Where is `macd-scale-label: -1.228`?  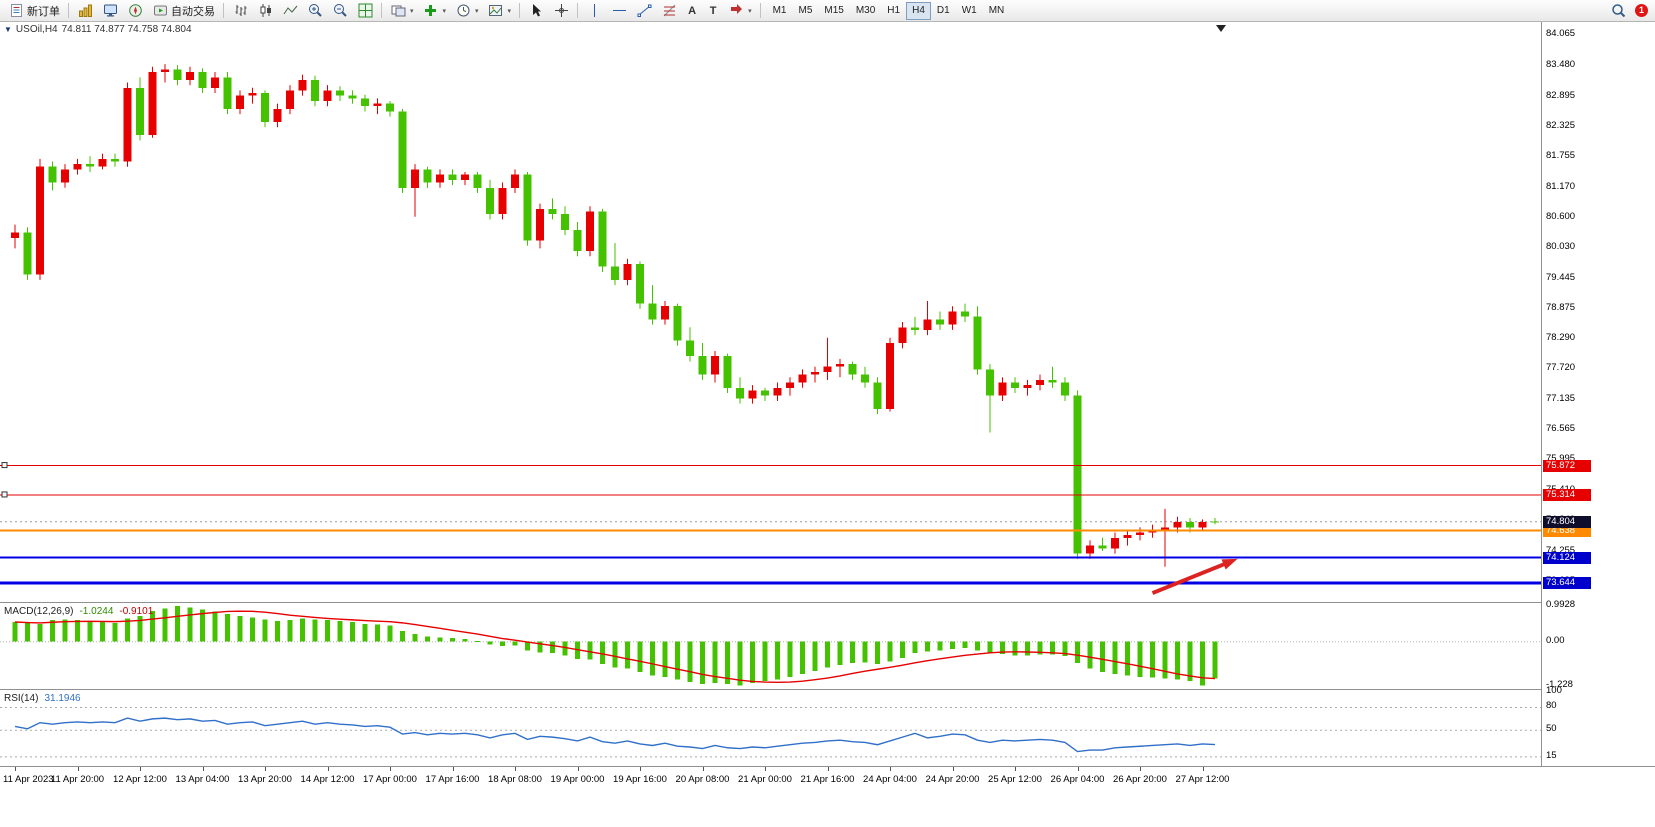 macd-scale-label: -1.228 is located at coordinates (1559, 684).